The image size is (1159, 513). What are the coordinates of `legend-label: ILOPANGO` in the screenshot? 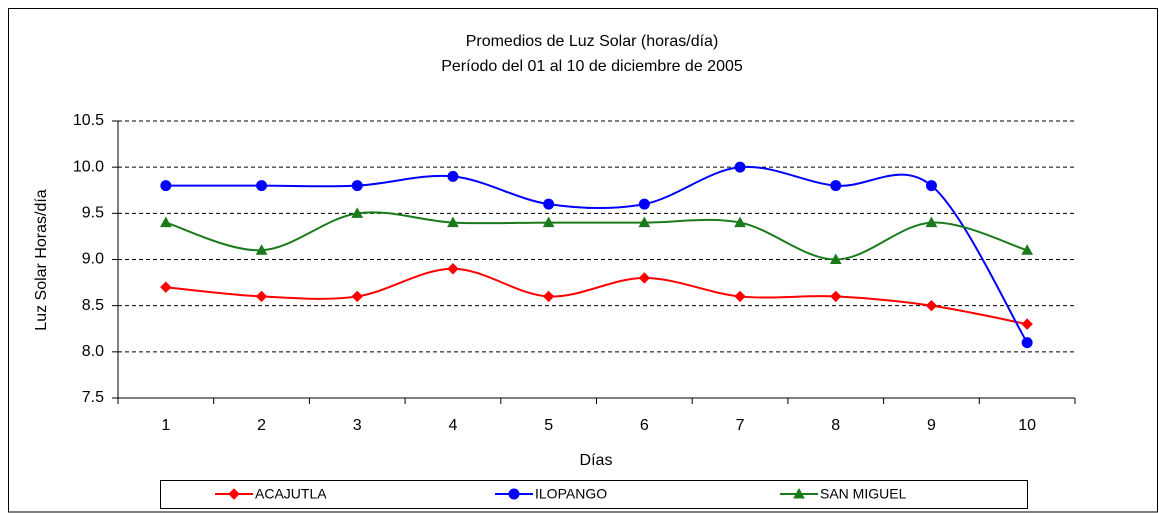 It's located at (571, 494).